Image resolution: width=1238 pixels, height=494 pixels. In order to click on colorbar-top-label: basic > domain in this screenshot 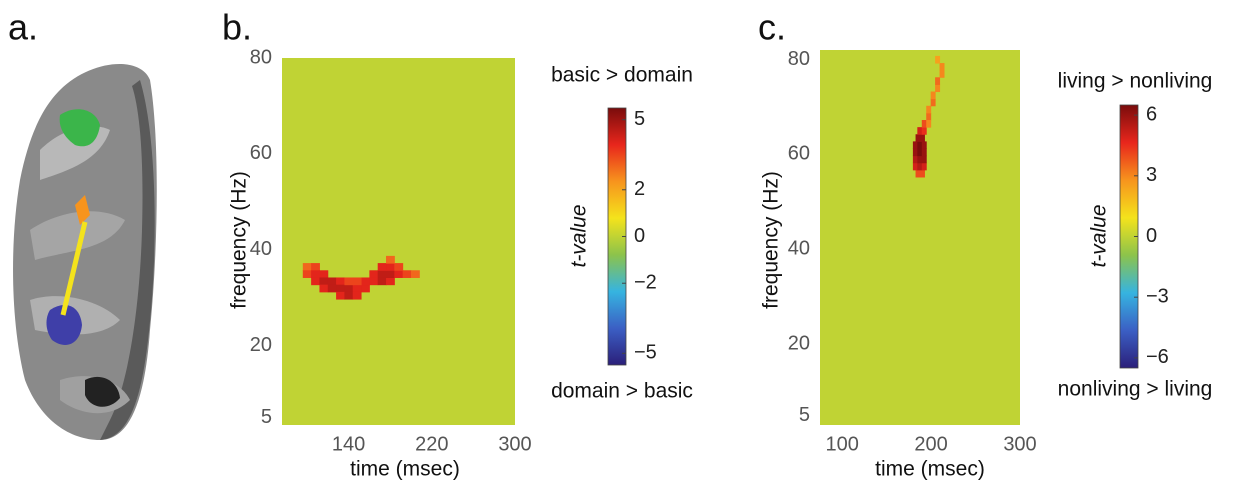, I will do `click(622, 75)`.